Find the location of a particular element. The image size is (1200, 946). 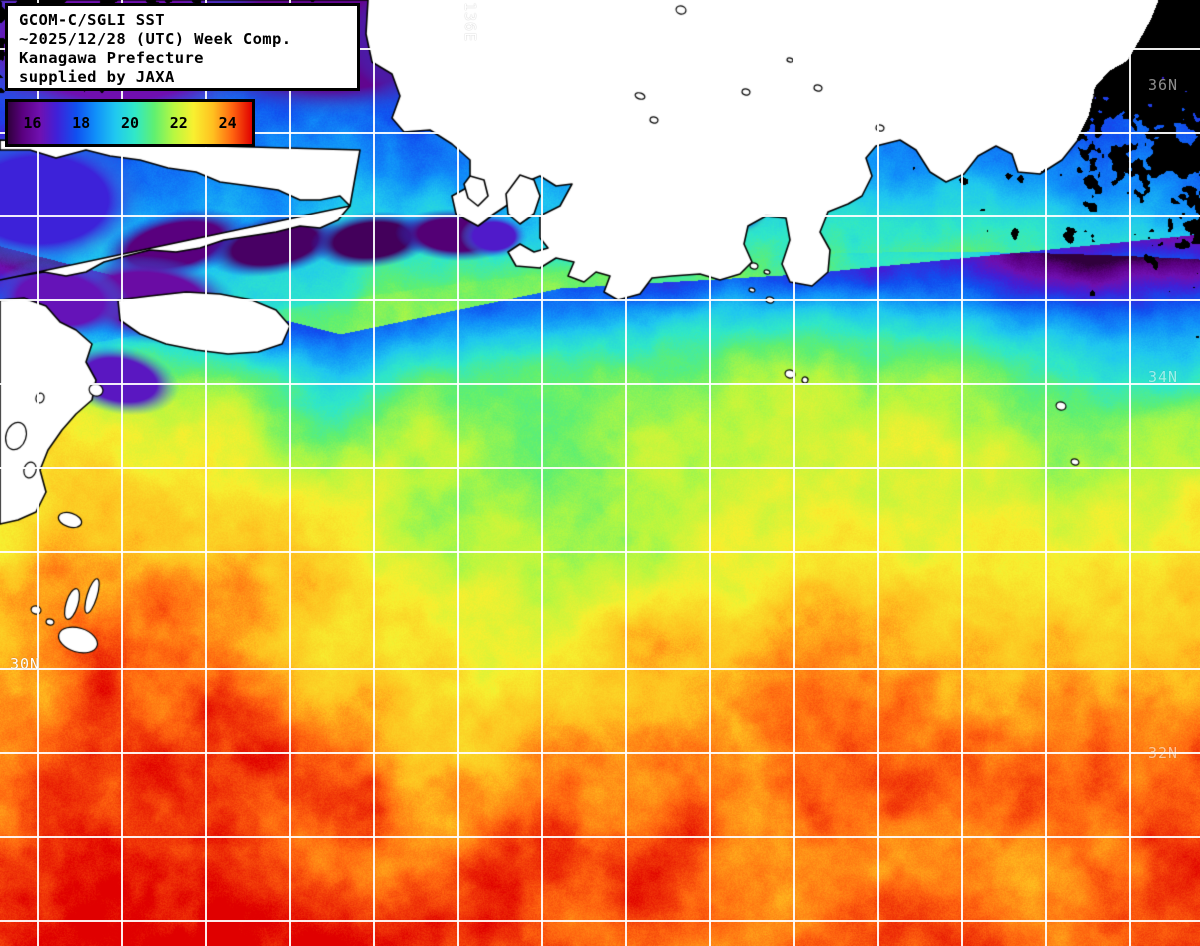

colorbar-tick-24: 24 is located at coordinates (227, 122).